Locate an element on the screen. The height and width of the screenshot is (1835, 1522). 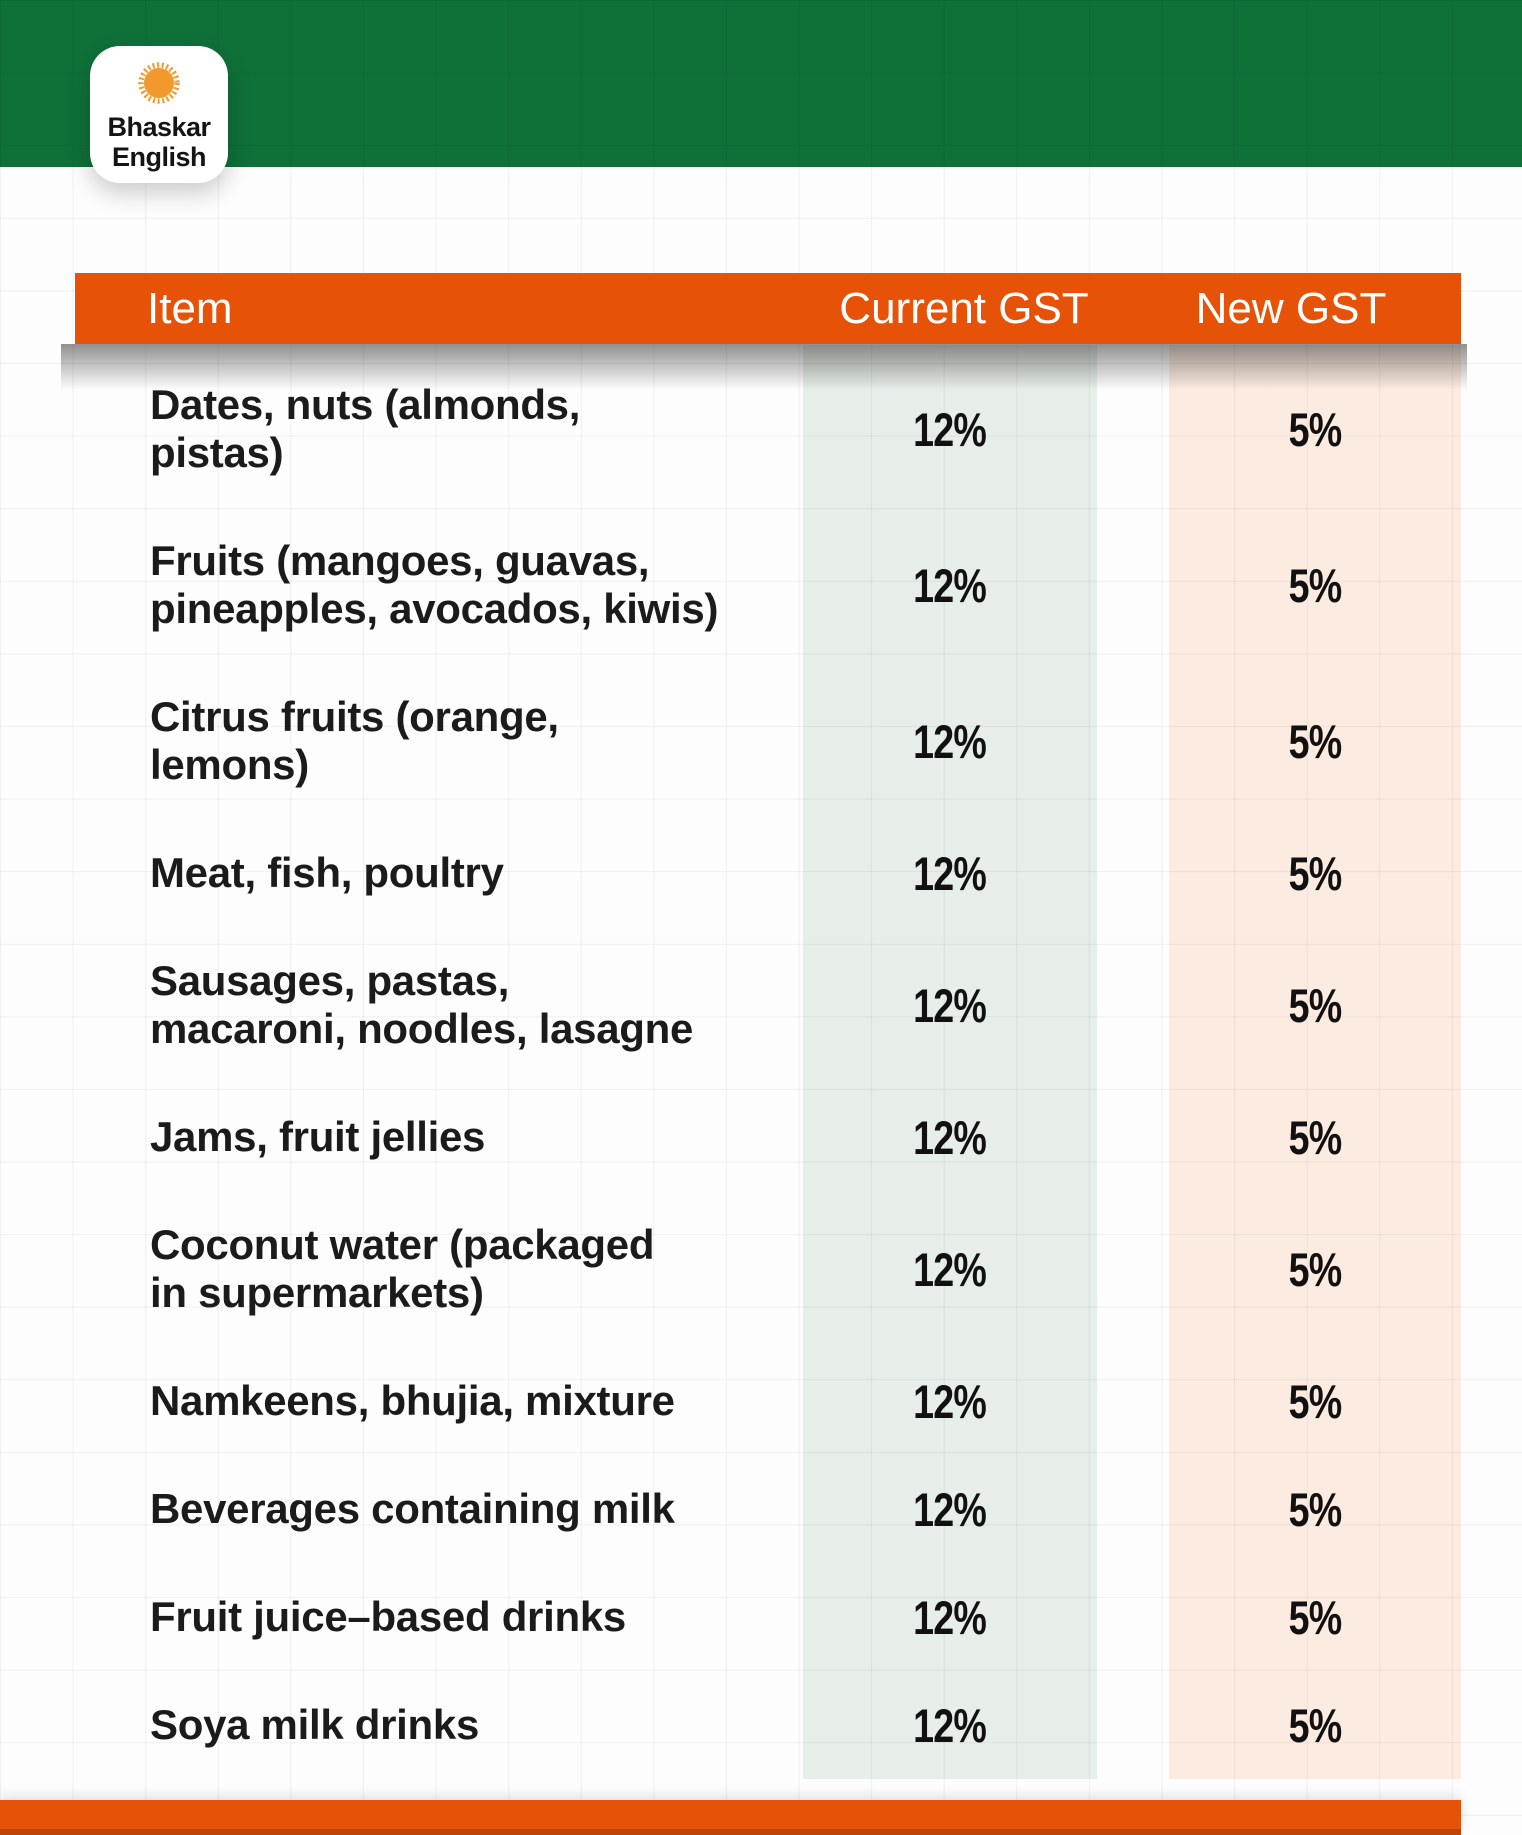
bhaskar-english-logo: Bhaskar English is located at coordinates (159, 114).